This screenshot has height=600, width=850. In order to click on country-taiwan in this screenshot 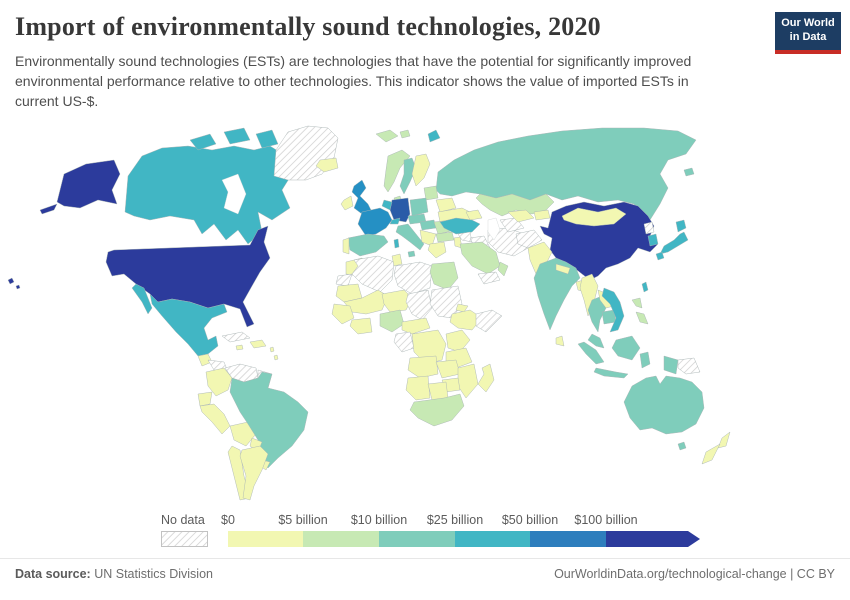, I will do `click(645, 287)`.